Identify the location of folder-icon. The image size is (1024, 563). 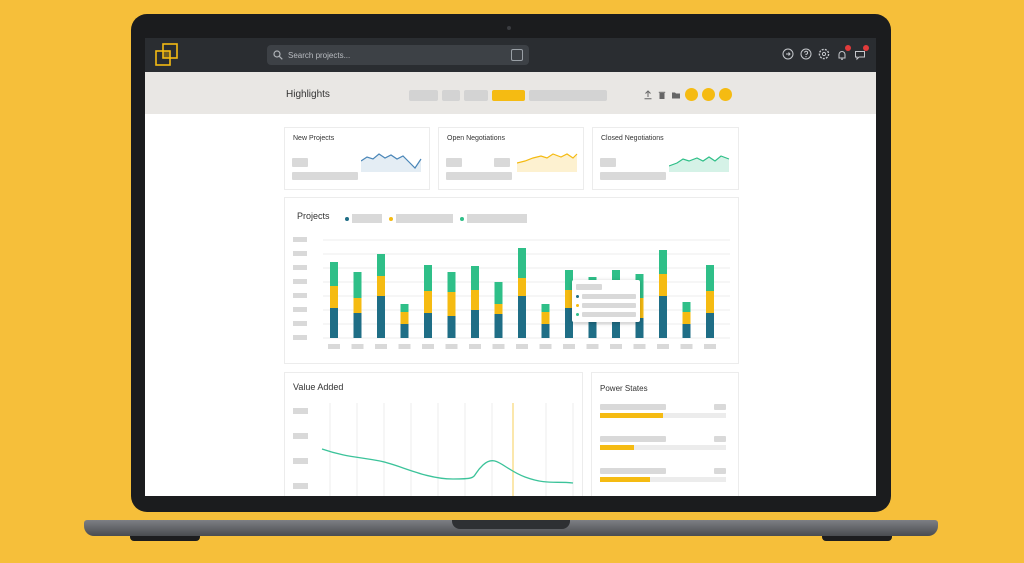
(676, 95).